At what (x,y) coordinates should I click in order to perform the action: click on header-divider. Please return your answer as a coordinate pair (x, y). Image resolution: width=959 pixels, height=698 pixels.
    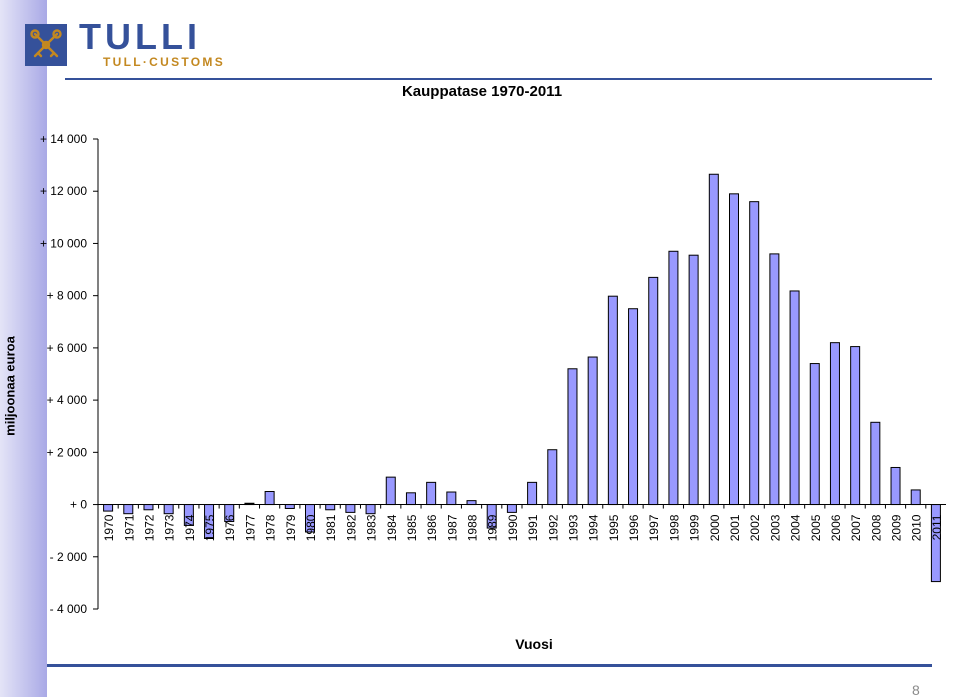
    Looking at the image, I should click on (498, 79).